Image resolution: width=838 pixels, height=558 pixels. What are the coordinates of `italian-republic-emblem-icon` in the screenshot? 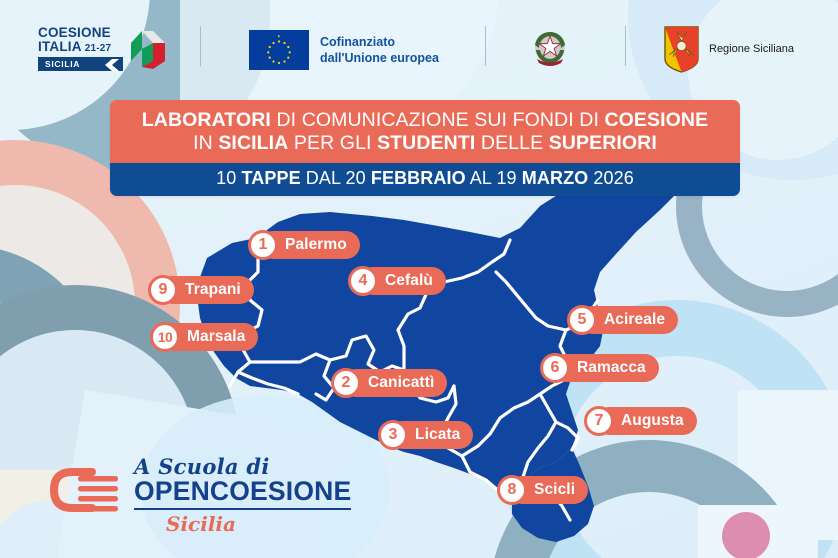 It's located at (550, 51).